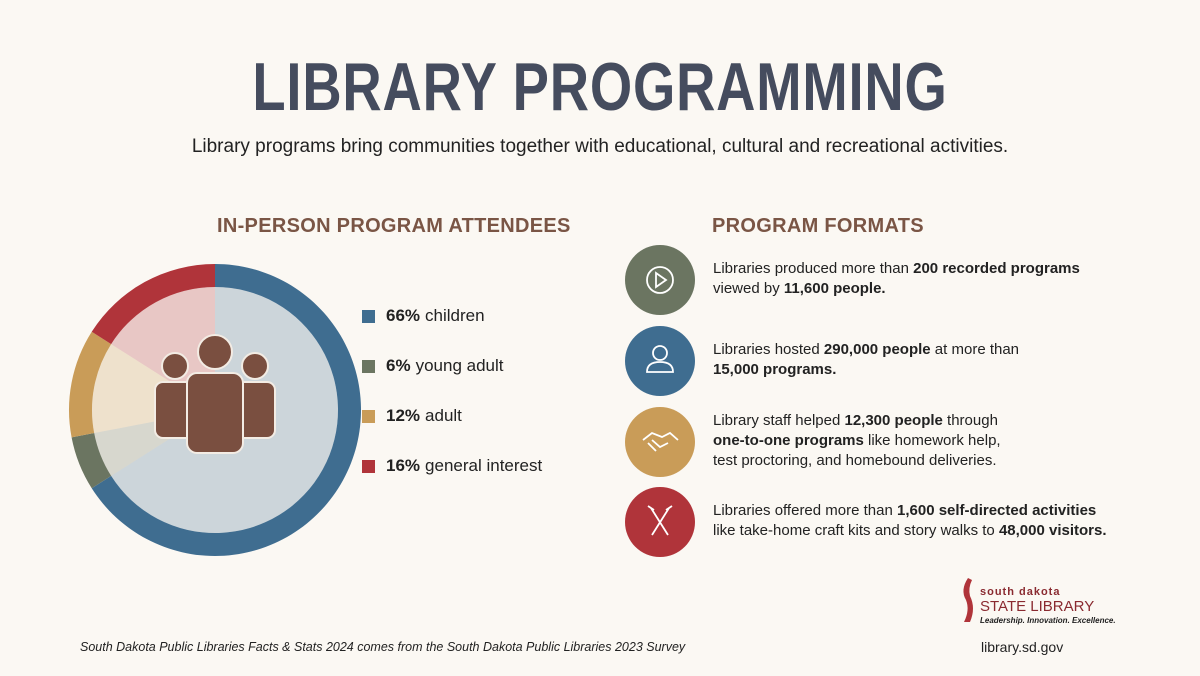  What do you see at coordinates (932, 440) in the screenshot?
I see `text: like homework help,` at bounding box center [932, 440].